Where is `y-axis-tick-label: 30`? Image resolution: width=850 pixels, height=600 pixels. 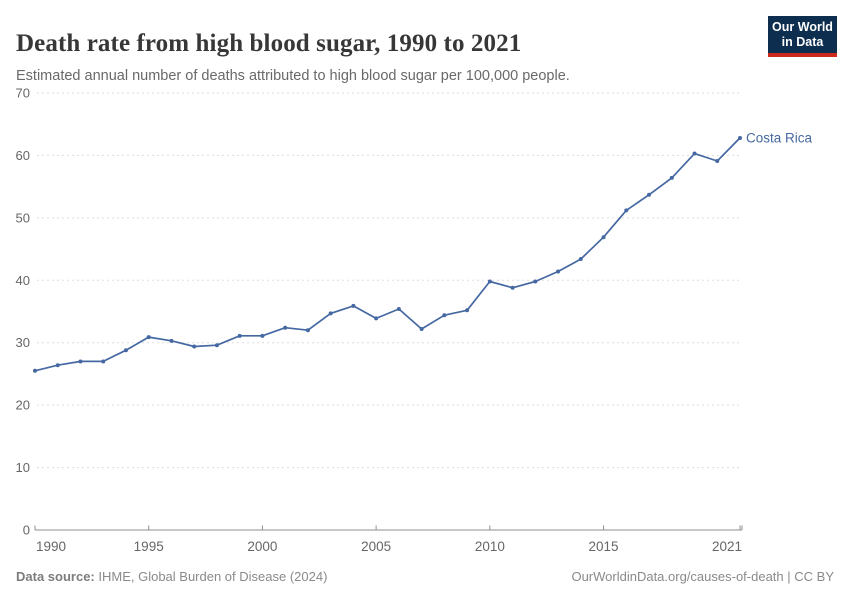 y-axis-tick-label: 30 is located at coordinates (23, 342).